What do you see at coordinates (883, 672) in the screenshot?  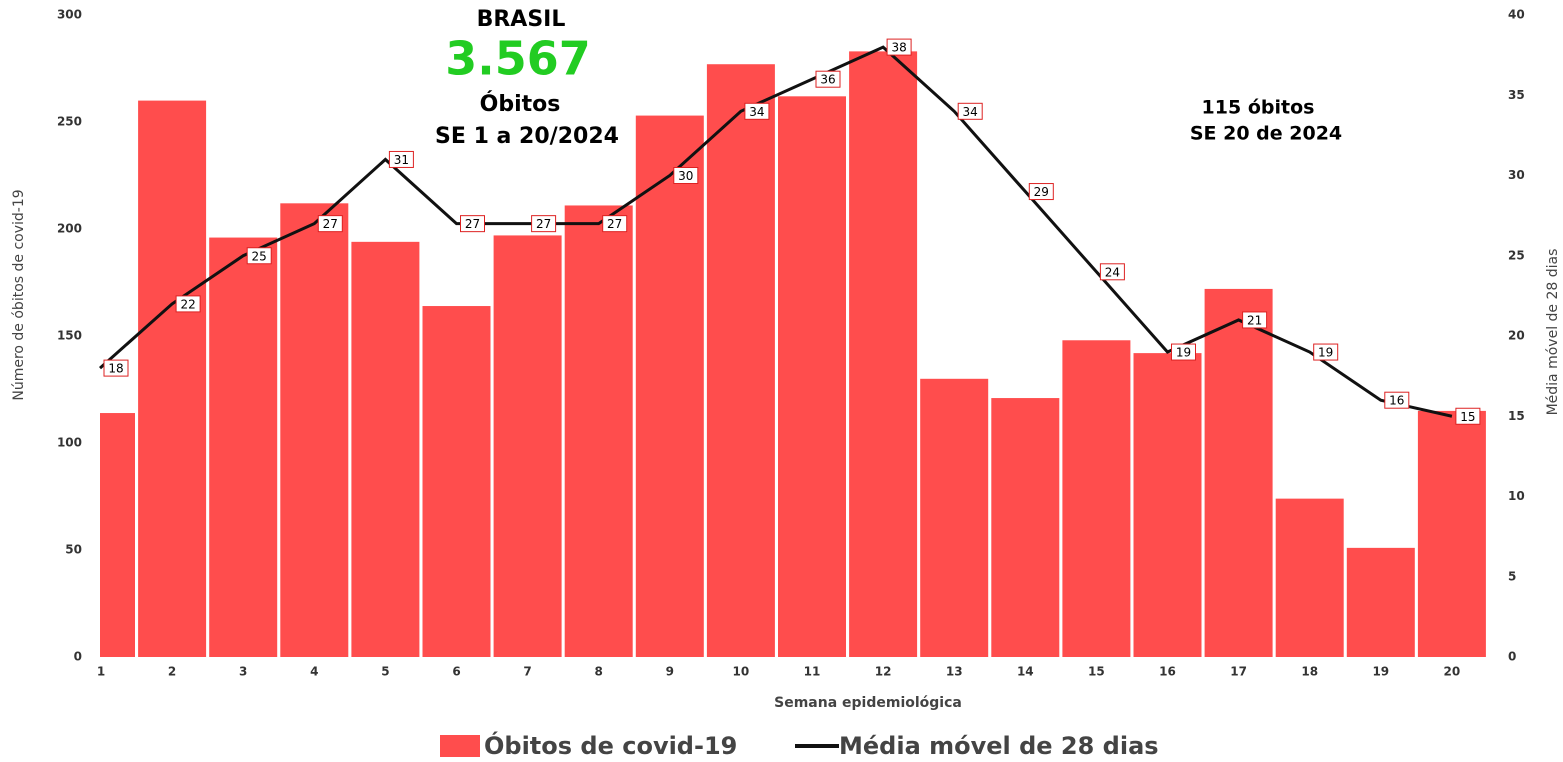 I see `x-tick-label: 12` at bounding box center [883, 672].